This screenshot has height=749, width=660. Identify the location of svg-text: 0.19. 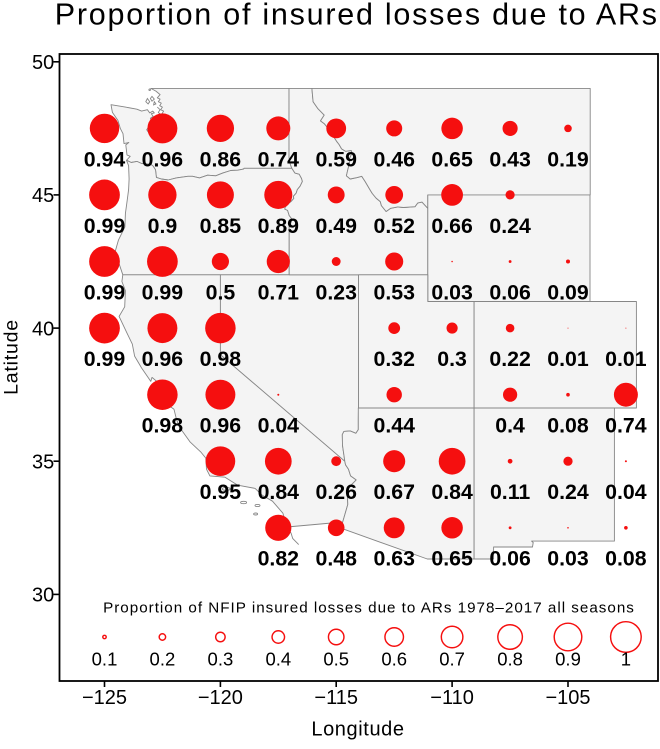
(568, 159).